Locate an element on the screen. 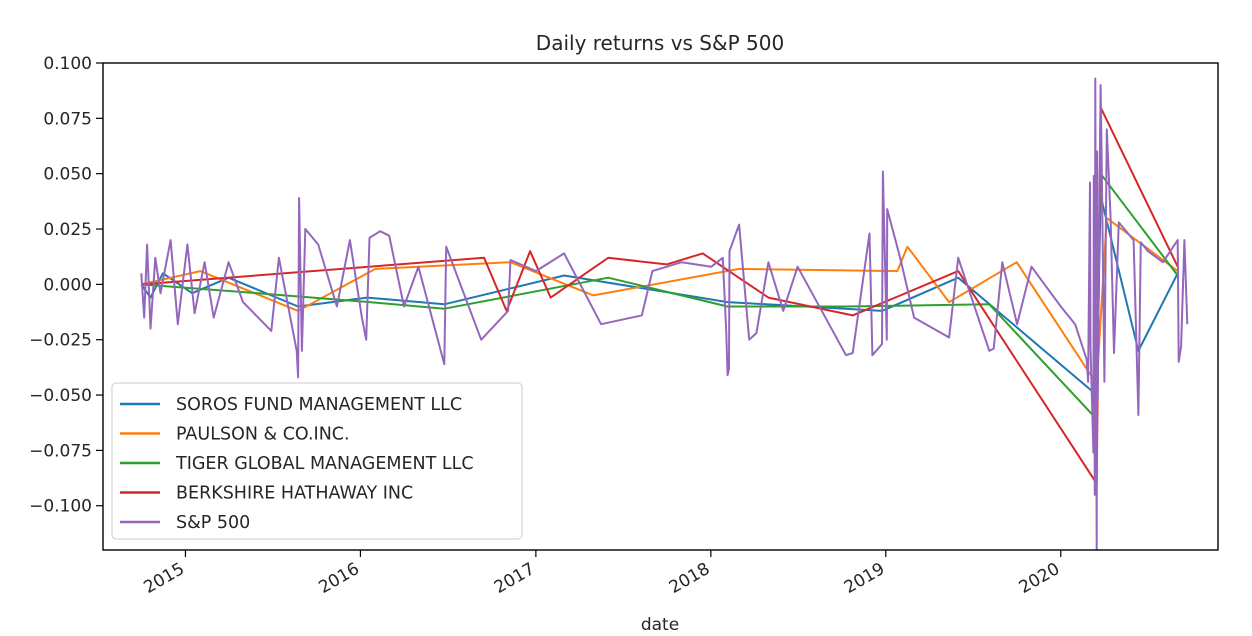 The image size is (1252, 636). y-tick-label: 0.075 is located at coordinates (67, 119).